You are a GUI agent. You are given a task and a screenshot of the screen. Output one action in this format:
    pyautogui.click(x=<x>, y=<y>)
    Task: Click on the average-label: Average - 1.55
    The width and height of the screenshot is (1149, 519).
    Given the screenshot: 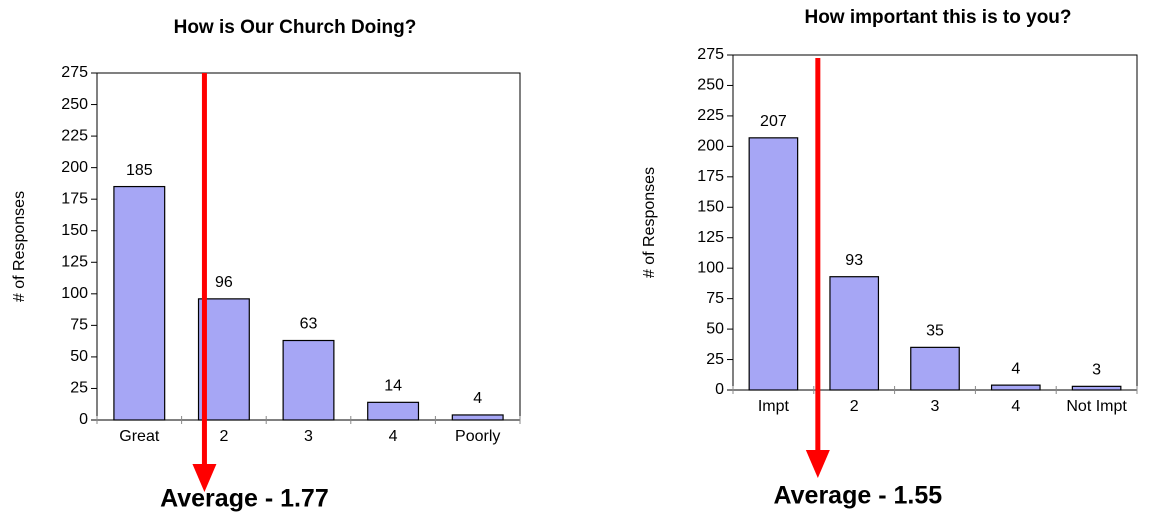 What is the action you would take?
    pyautogui.click(x=858, y=496)
    